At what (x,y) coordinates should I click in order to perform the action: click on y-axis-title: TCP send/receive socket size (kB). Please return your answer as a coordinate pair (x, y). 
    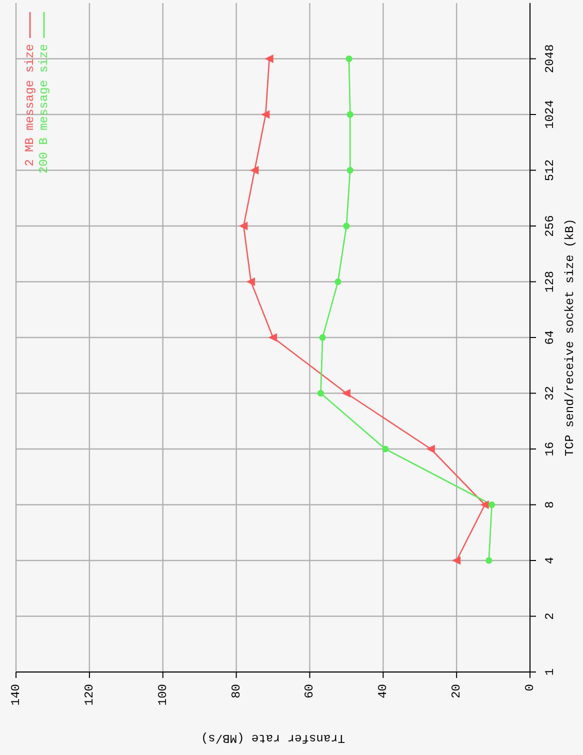
    Looking at the image, I should click on (570, 337).